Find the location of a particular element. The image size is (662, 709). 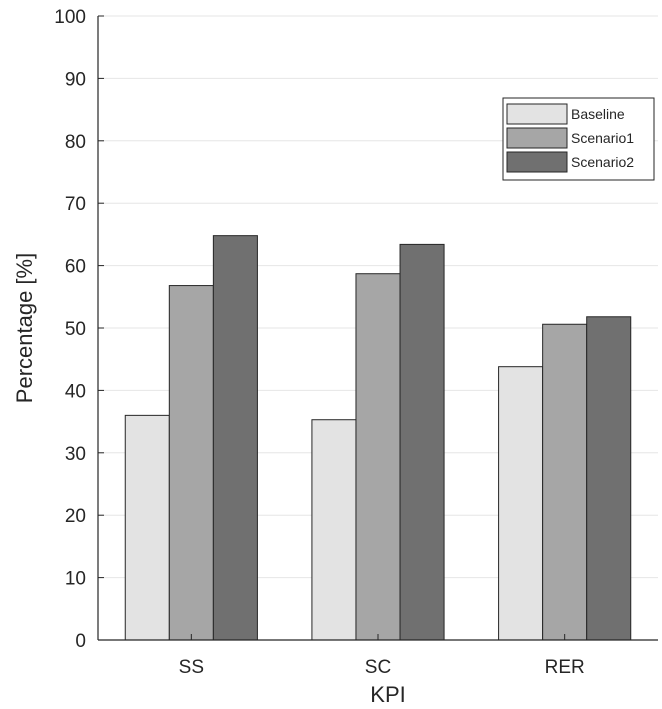

bar-scenario1-rer is located at coordinates (565, 482).